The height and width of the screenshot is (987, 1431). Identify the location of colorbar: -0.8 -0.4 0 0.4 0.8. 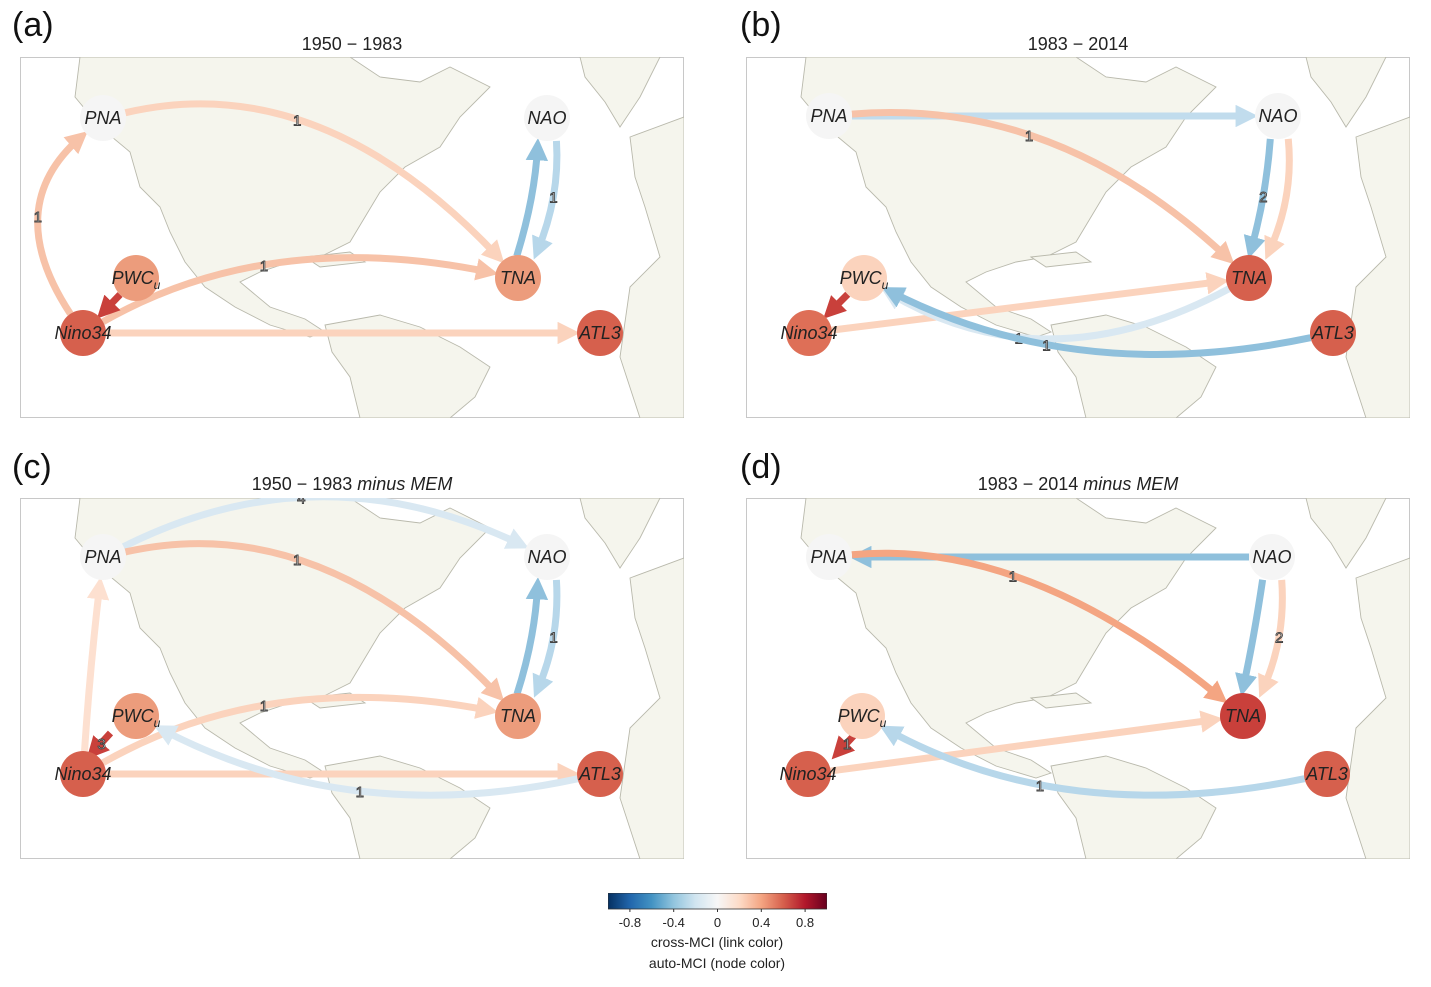
(717, 915).